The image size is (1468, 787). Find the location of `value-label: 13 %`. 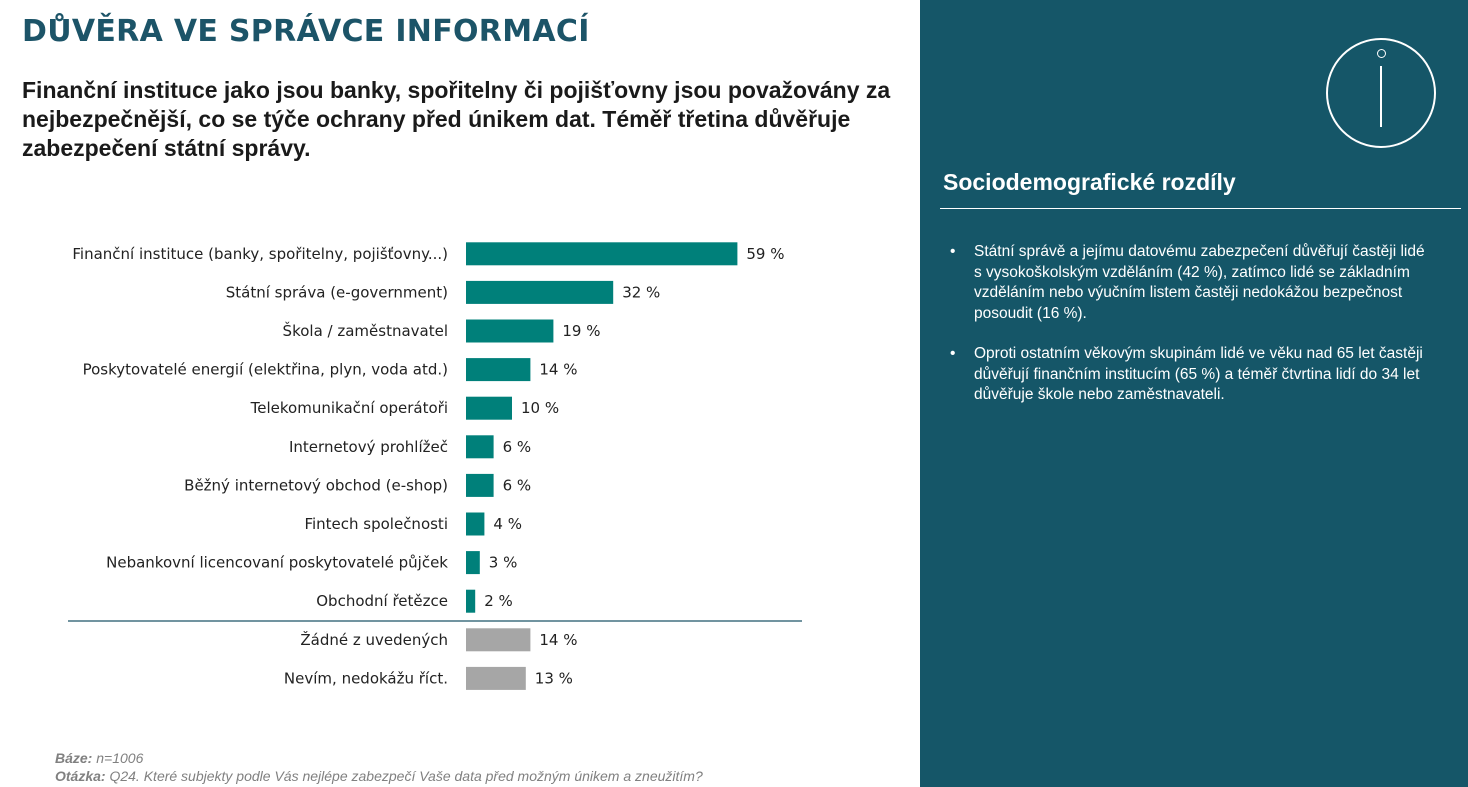

value-label: 13 % is located at coordinates (554, 678).